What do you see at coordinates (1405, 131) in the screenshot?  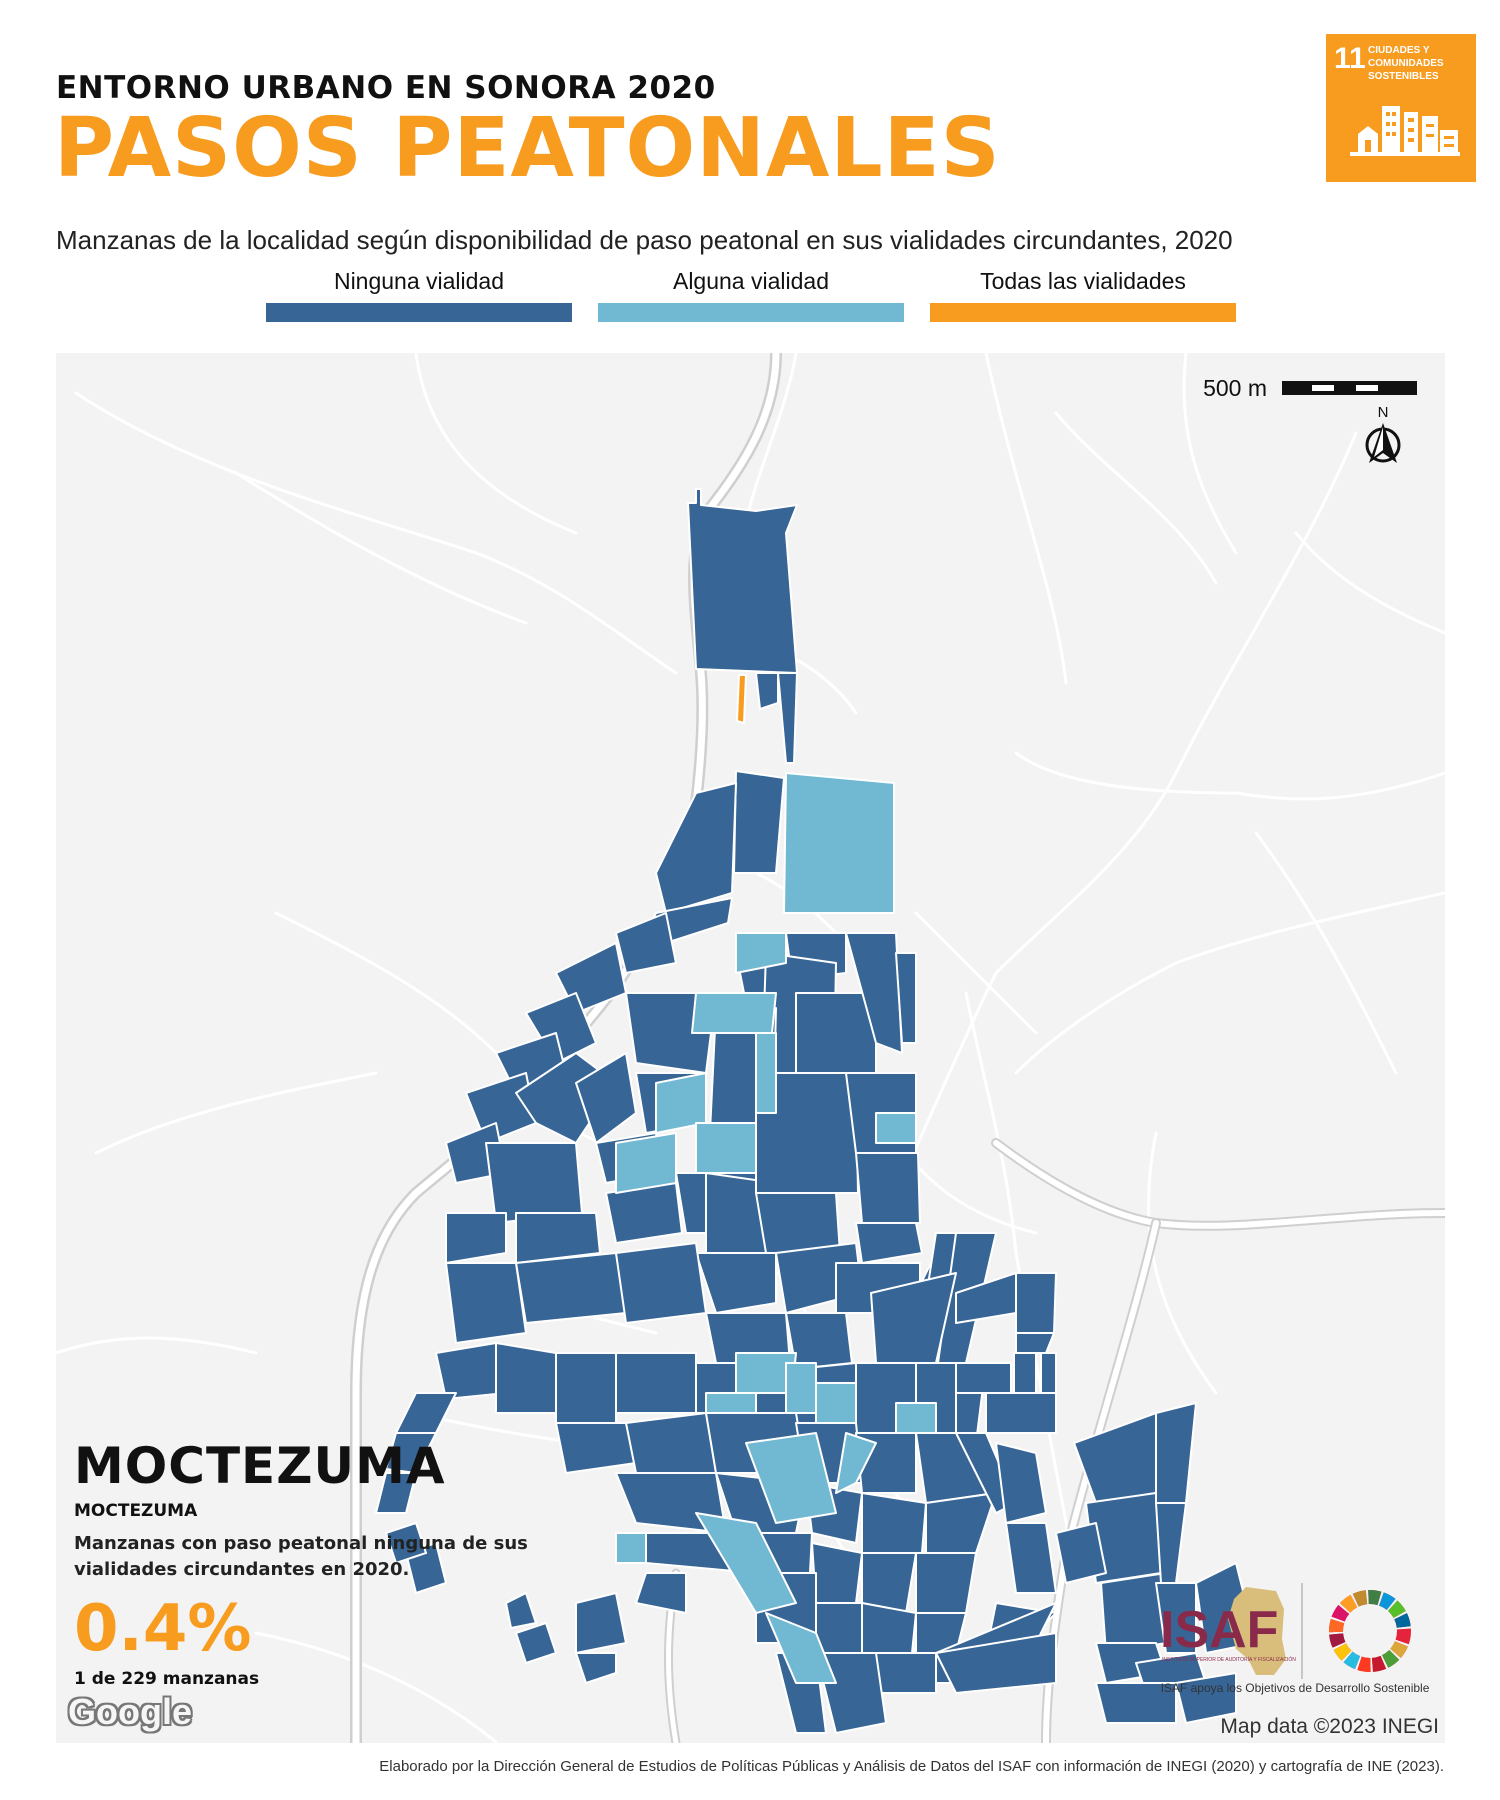 I see `city-buildings-icon` at bounding box center [1405, 131].